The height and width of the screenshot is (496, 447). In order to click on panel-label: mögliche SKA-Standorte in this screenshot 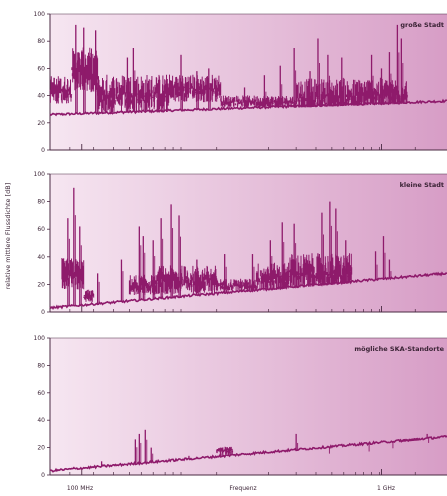, I will do `click(399, 349)`.